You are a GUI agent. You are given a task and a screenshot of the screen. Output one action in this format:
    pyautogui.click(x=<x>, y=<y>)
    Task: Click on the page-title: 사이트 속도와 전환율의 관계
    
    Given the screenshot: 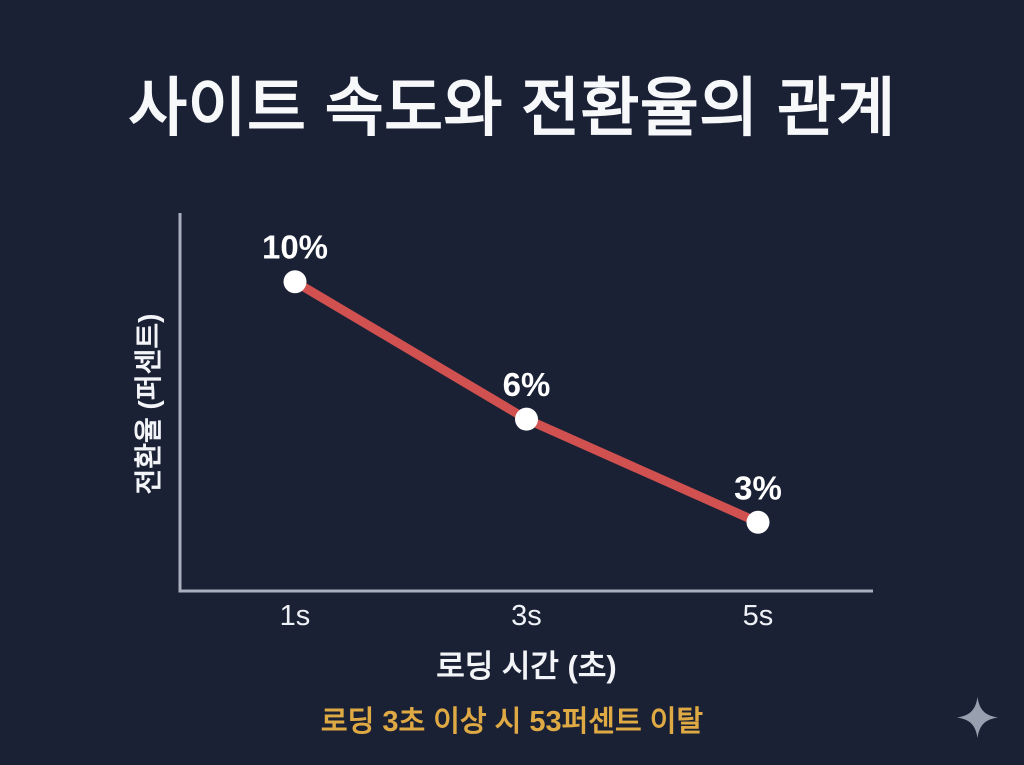 What is the action you would take?
    pyautogui.click(x=512, y=108)
    